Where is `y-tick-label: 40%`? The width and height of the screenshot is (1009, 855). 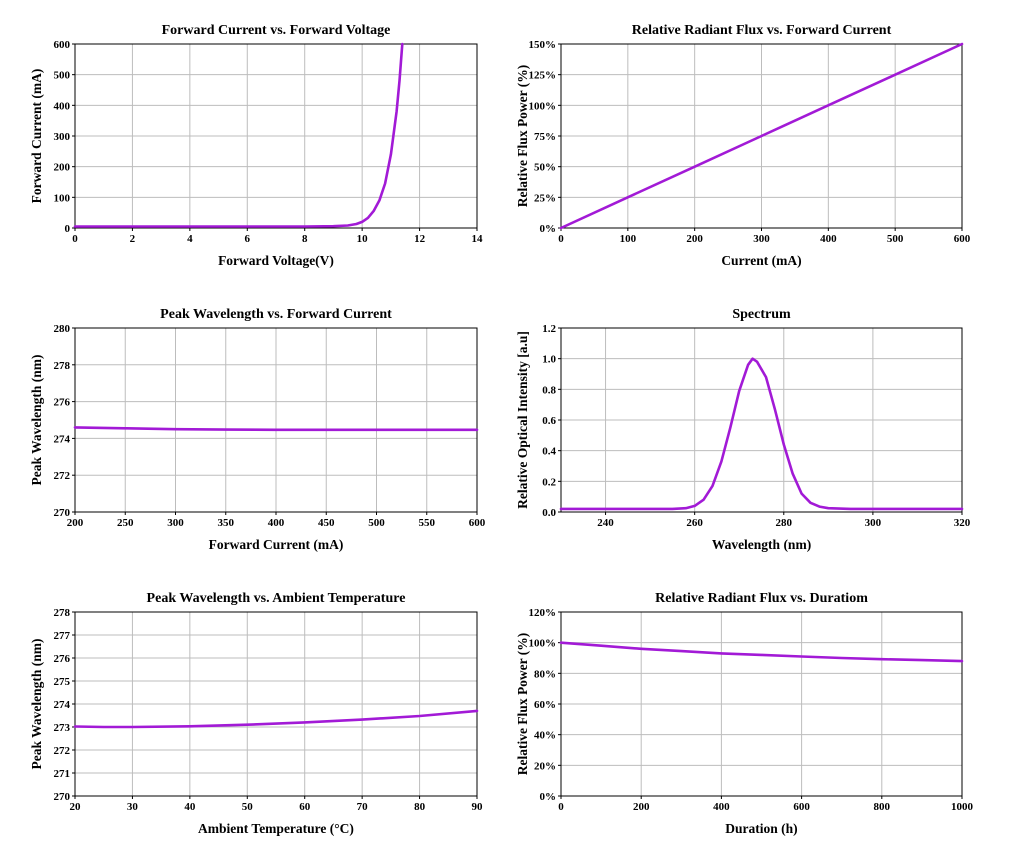 y-tick-label: 40% is located at coordinates (545, 736).